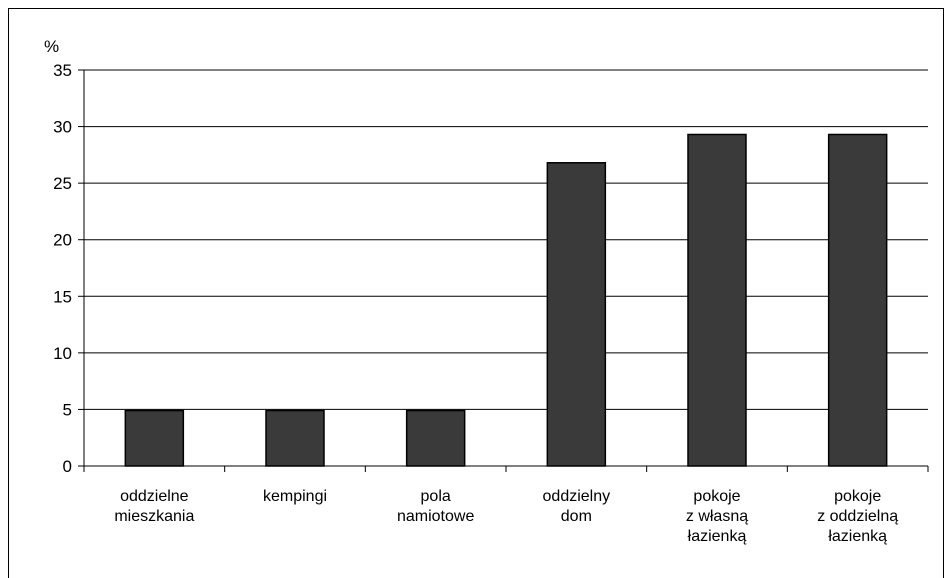 The image size is (949, 578). I want to click on category-label-line: z oddzielną, so click(857, 516).